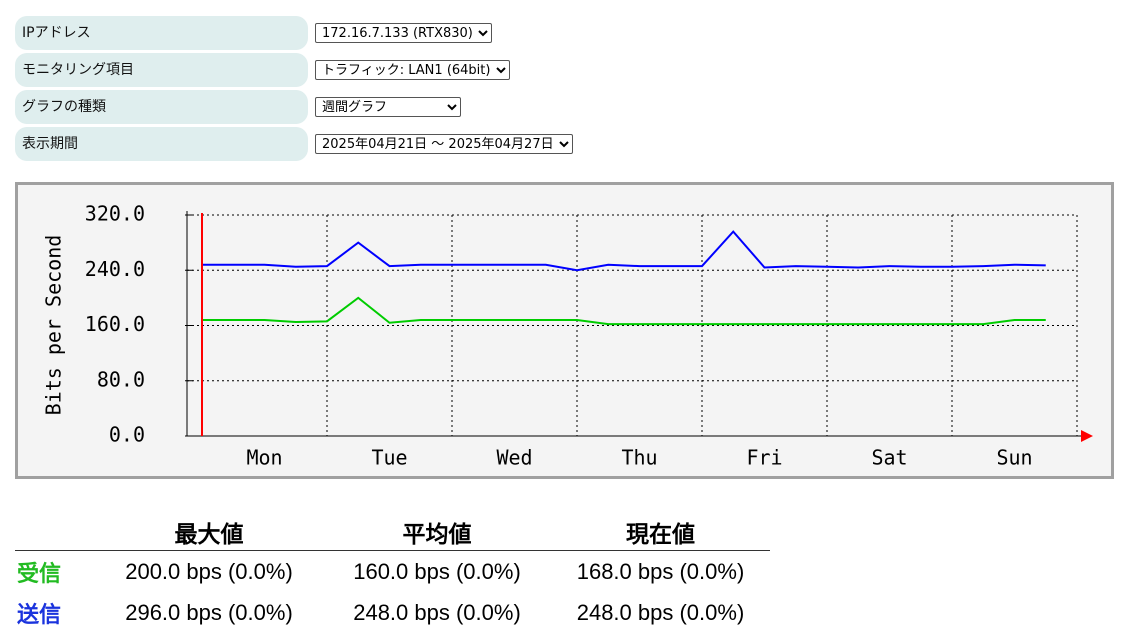 The image size is (1144, 637). Describe the element at coordinates (889, 458) in the screenshot. I see `x-tick-label: Sat` at that location.